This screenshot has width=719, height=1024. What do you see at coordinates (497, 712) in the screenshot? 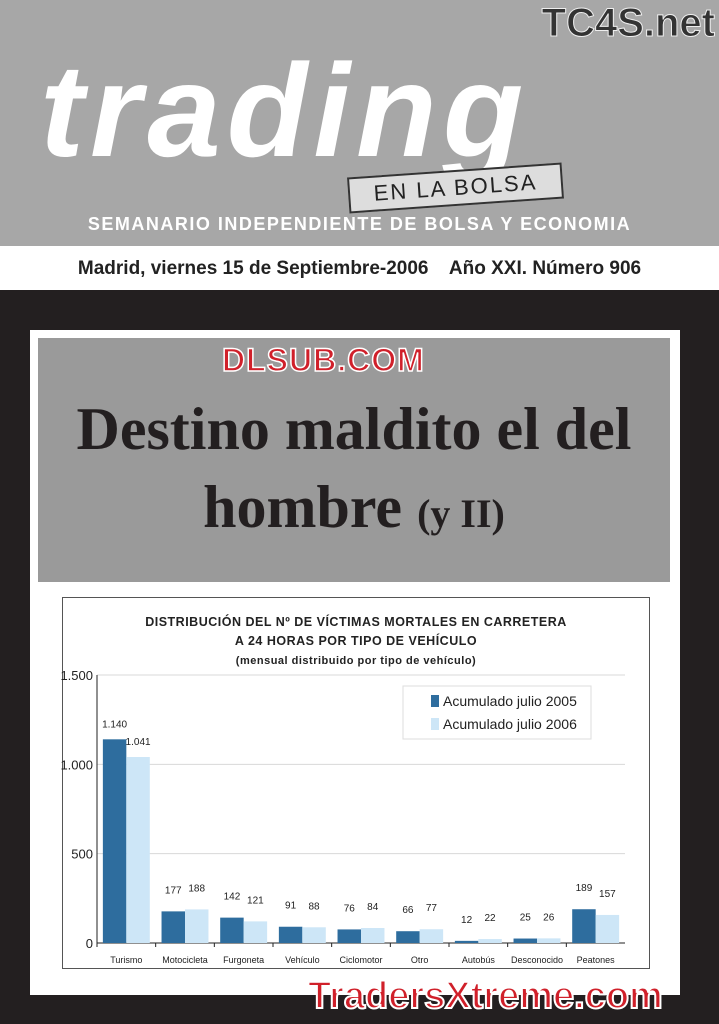
I see `legend` at bounding box center [497, 712].